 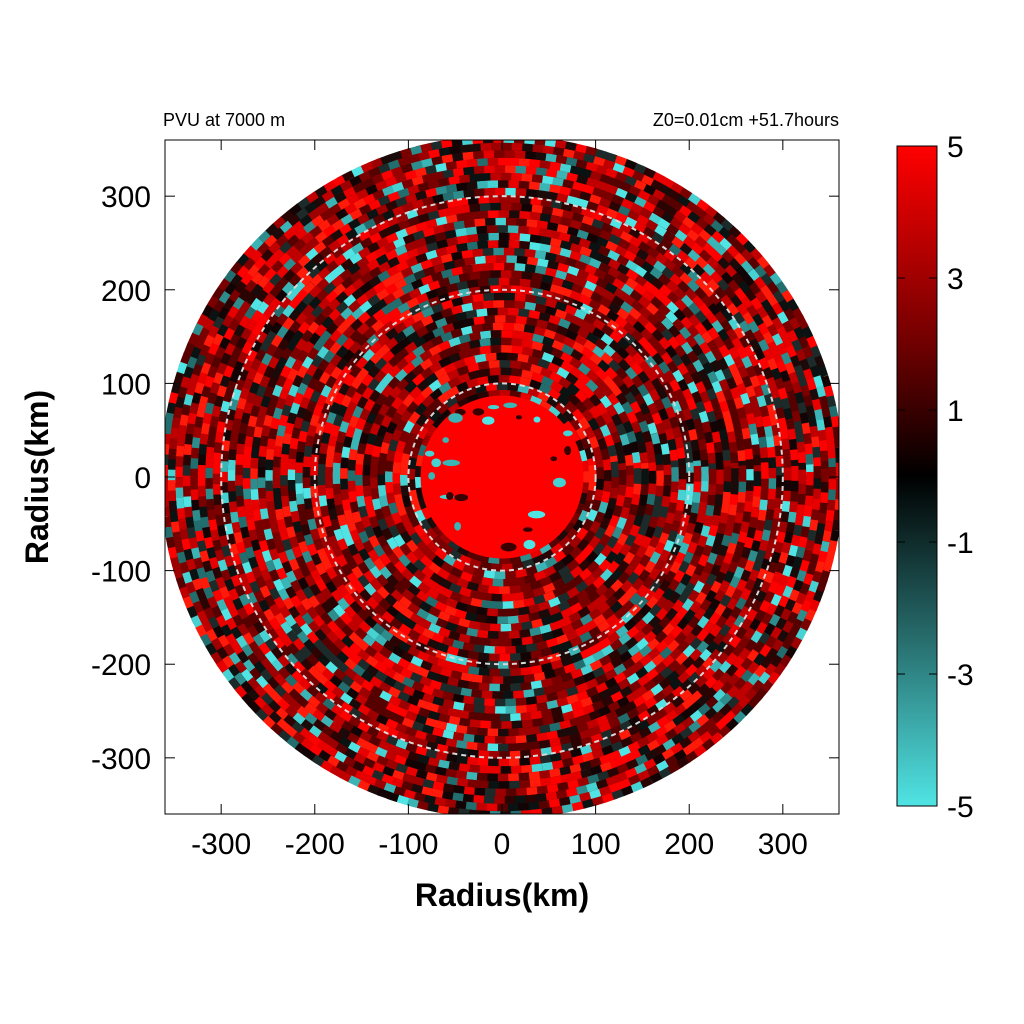 What do you see at coordinates (315, 844) in the screenshot?
I see `x-tick-label: -200` at bounding box center [315, 844].